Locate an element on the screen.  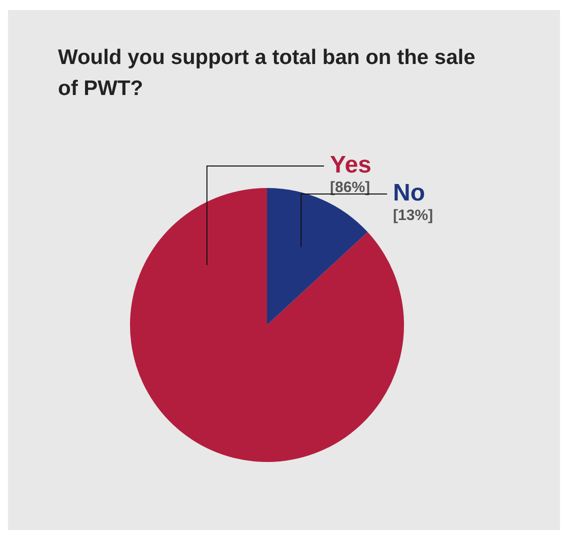
slice-label: Yes is located at coordinates (351, 165).